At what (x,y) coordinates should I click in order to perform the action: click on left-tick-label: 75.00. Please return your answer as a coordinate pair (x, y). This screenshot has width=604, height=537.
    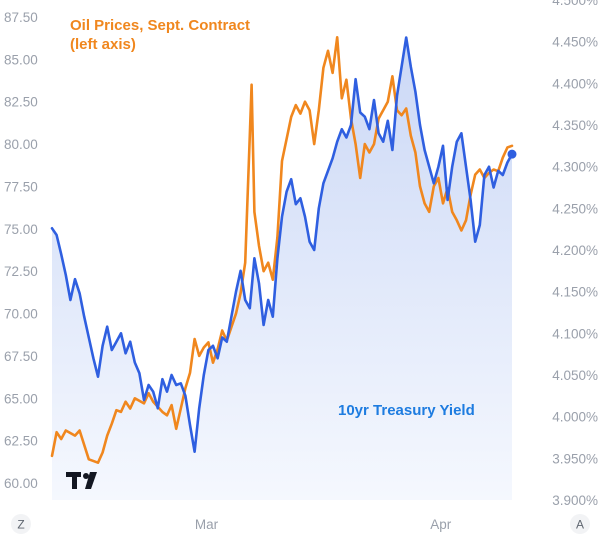
    Looking at the image, I should click on (21, 229).